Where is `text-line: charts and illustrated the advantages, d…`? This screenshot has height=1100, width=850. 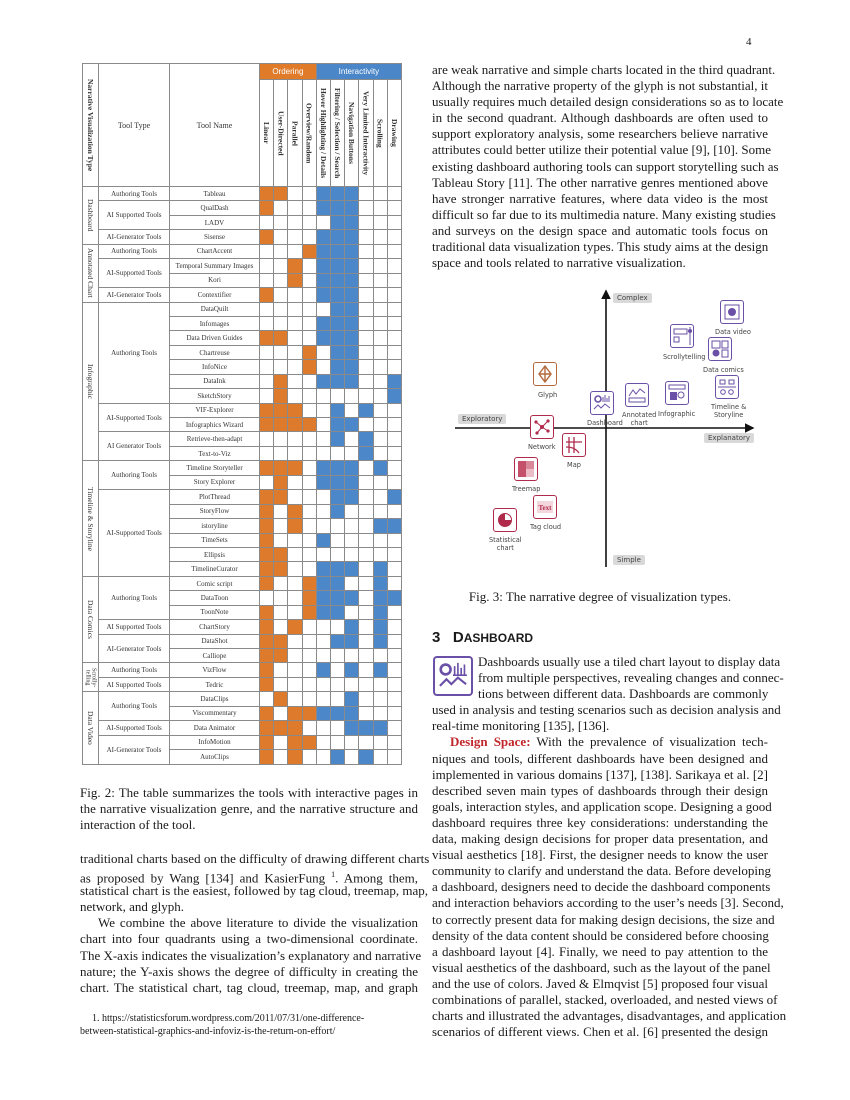 text-line: charts and illustrated the advantages, d… is located at coordinates (609, 1016).